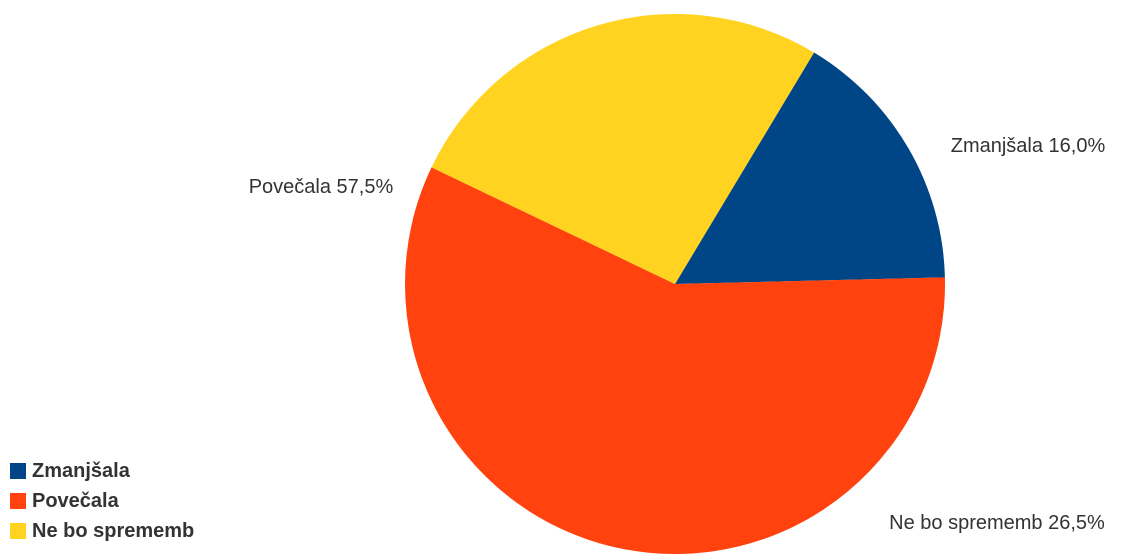  What do you see at coordinates (997, 523) in the screenshot?
I see `slice-label-ne-bo-sprememb: Ne bo sprememb 26,5%` at bounding box center [997, 523].